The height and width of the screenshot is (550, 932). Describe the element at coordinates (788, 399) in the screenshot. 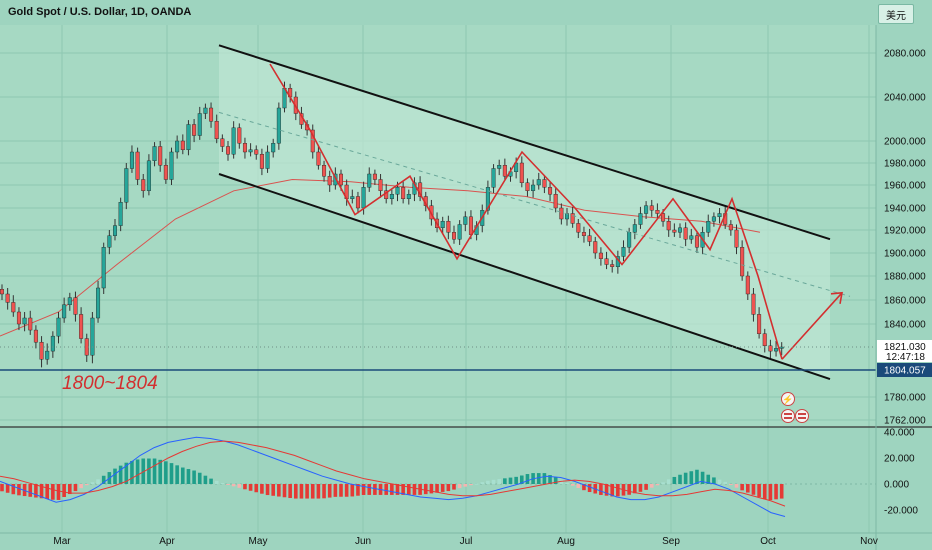

I see `lightning-icon` at that location.